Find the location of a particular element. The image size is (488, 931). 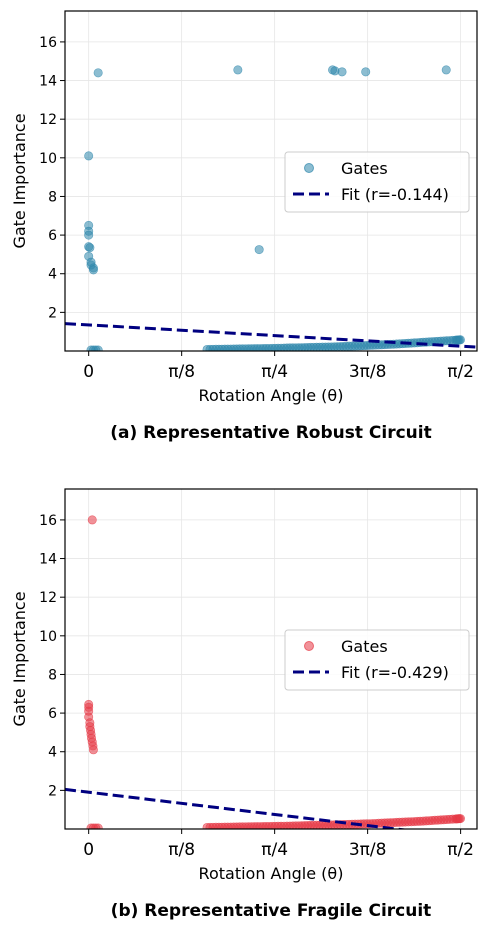

legend: Gates Fit (r=-0.429) is located at coordinates (377, 660).